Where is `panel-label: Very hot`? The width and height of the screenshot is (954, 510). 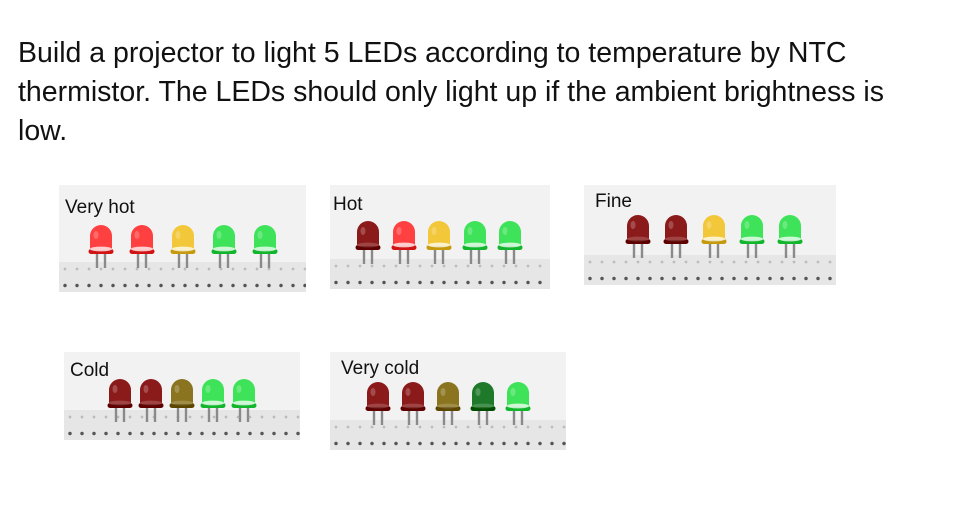 panel-label: Very hot is located at coordinates (100, 207).